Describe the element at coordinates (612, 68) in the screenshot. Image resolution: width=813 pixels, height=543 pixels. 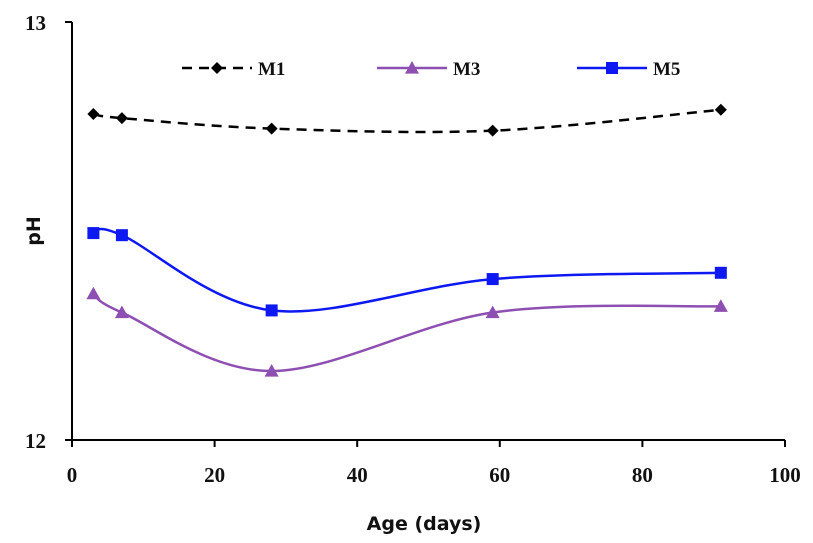
I see `legend-marker-m5` at that location.